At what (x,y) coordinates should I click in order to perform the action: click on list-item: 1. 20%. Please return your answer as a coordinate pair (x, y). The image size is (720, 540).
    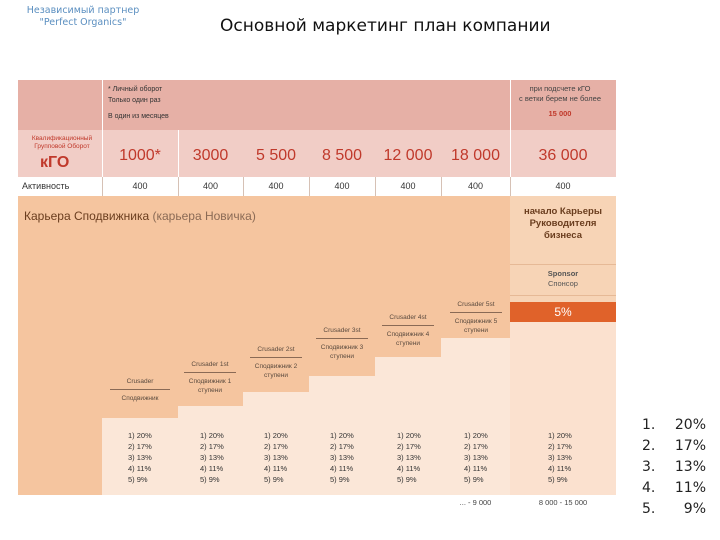
    Looking at the image, I should click on (678, 427).